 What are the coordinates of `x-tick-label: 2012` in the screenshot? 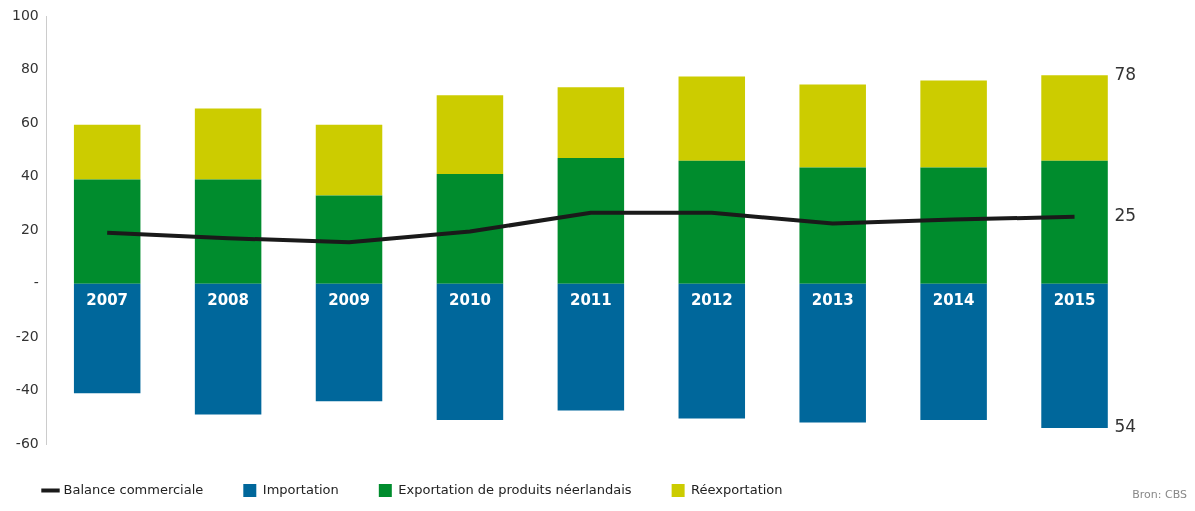 It's located at (711, 300).